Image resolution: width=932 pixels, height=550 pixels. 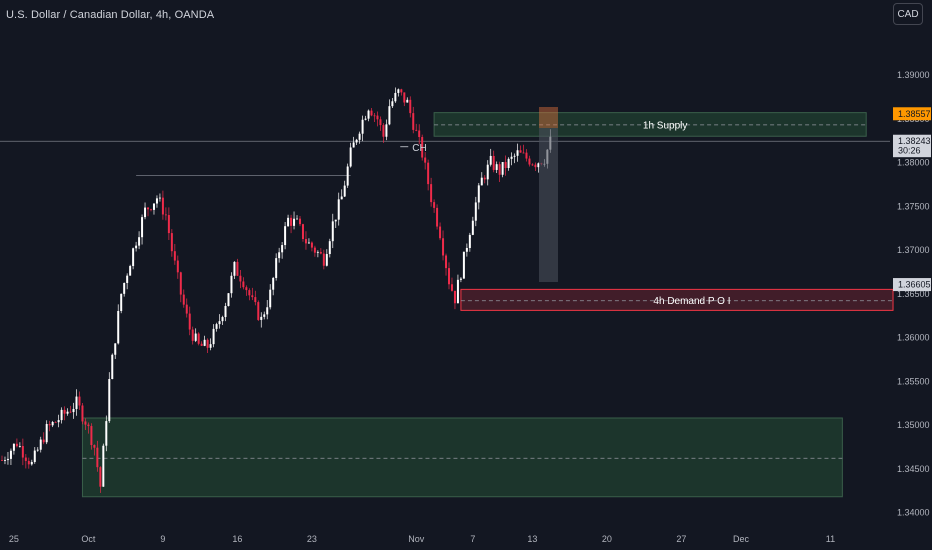 I want to click on price-label-text: 30:26, so click(x=909, y=151).